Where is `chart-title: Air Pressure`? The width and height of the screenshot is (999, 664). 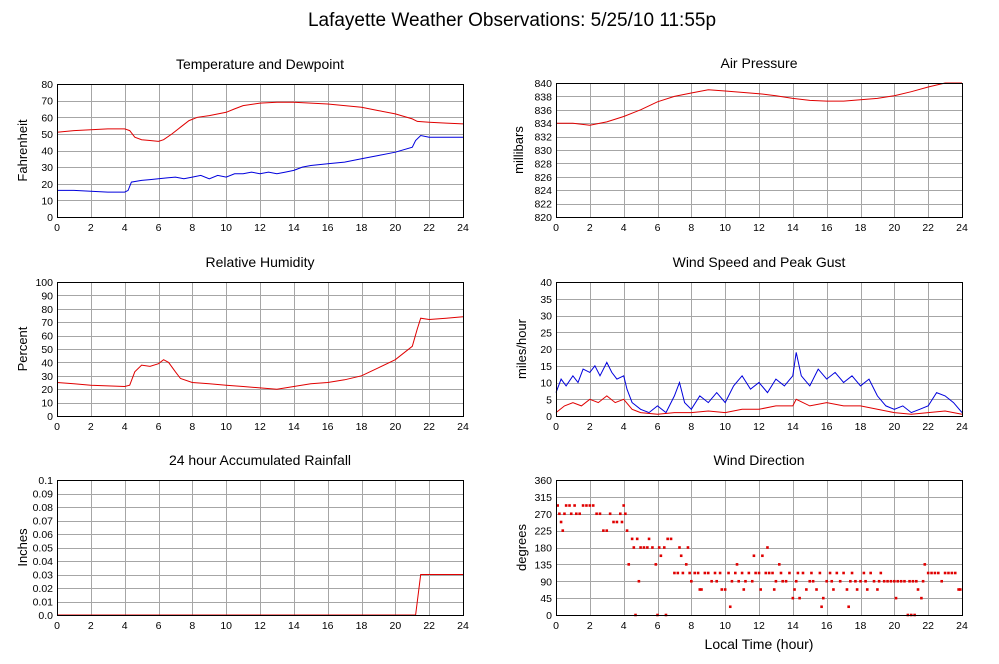 chart-title: Air Pressure is located at coordinates (758, 63).